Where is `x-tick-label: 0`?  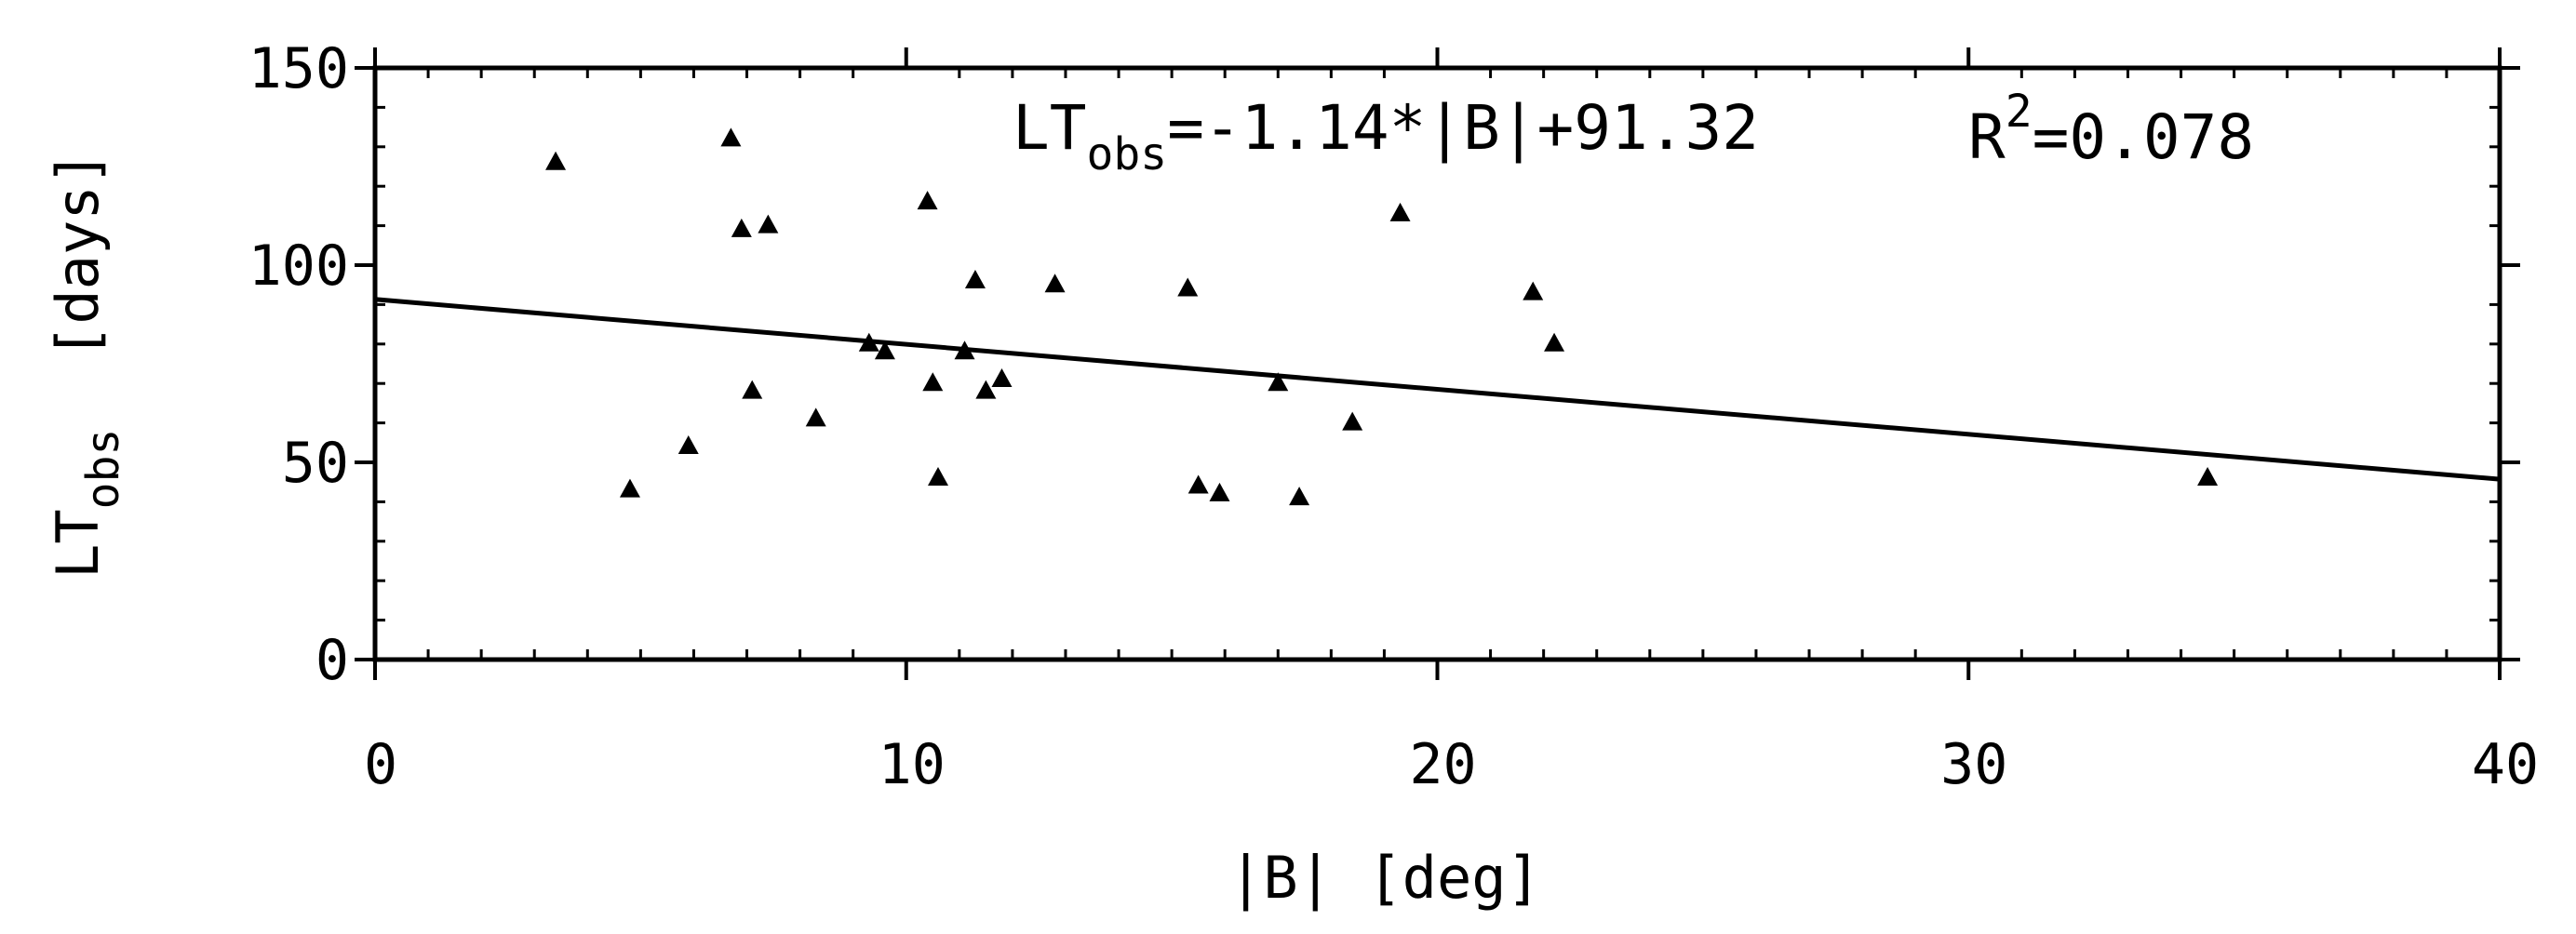
x-tick-label: 0 is located at coordinates (380, 764).